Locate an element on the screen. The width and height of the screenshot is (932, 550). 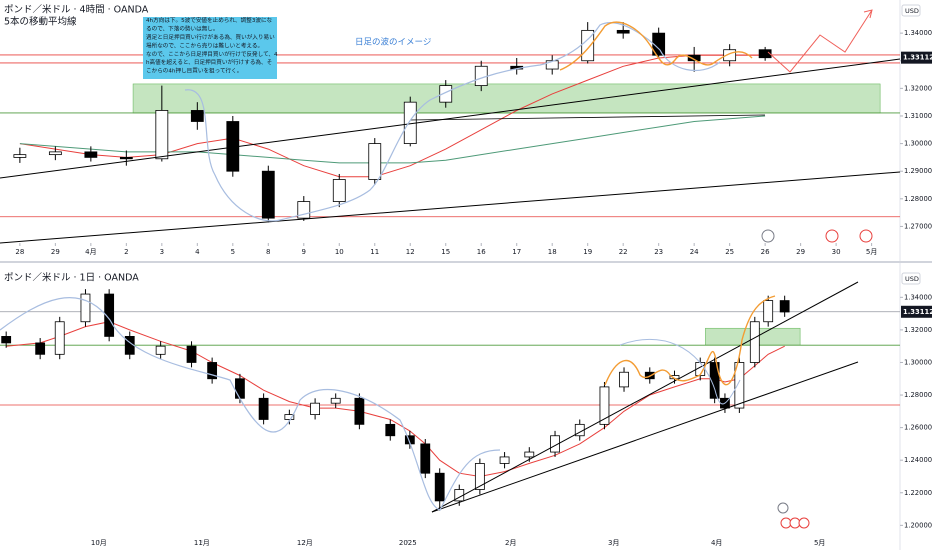
x-tick-label: 24 is located at coordinates (694, 252).